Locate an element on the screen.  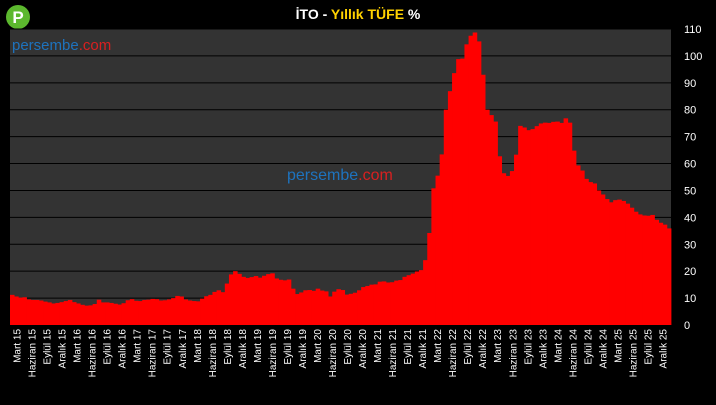
logo-circle is located at coordinates (18, 17).